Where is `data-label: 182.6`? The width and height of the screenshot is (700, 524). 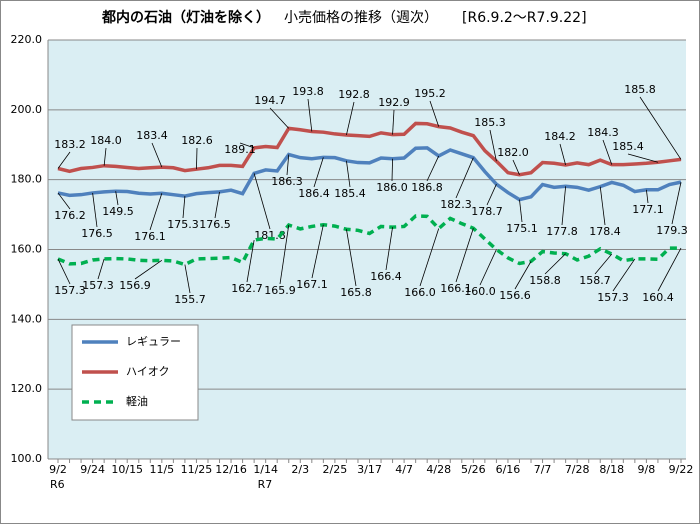
data-label: 182.6 is located at coordinates (197, 140).